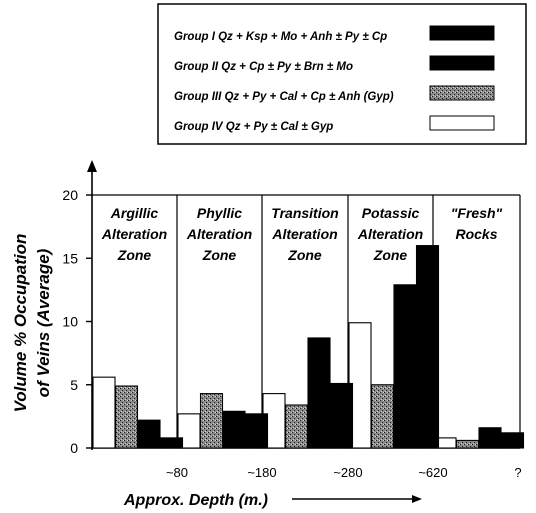 The height and width of the screenshot is (513, 536). I want to click on y-axis-arrow, so click(92, 166).